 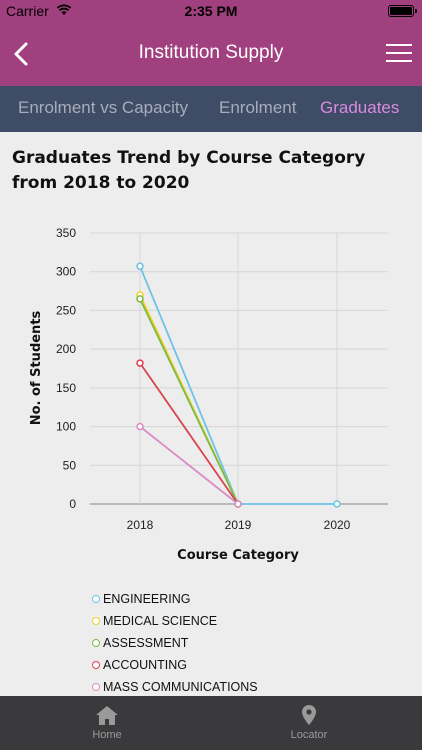 I want to click on x-tick-label: 2020, so click(x=337, y=525).